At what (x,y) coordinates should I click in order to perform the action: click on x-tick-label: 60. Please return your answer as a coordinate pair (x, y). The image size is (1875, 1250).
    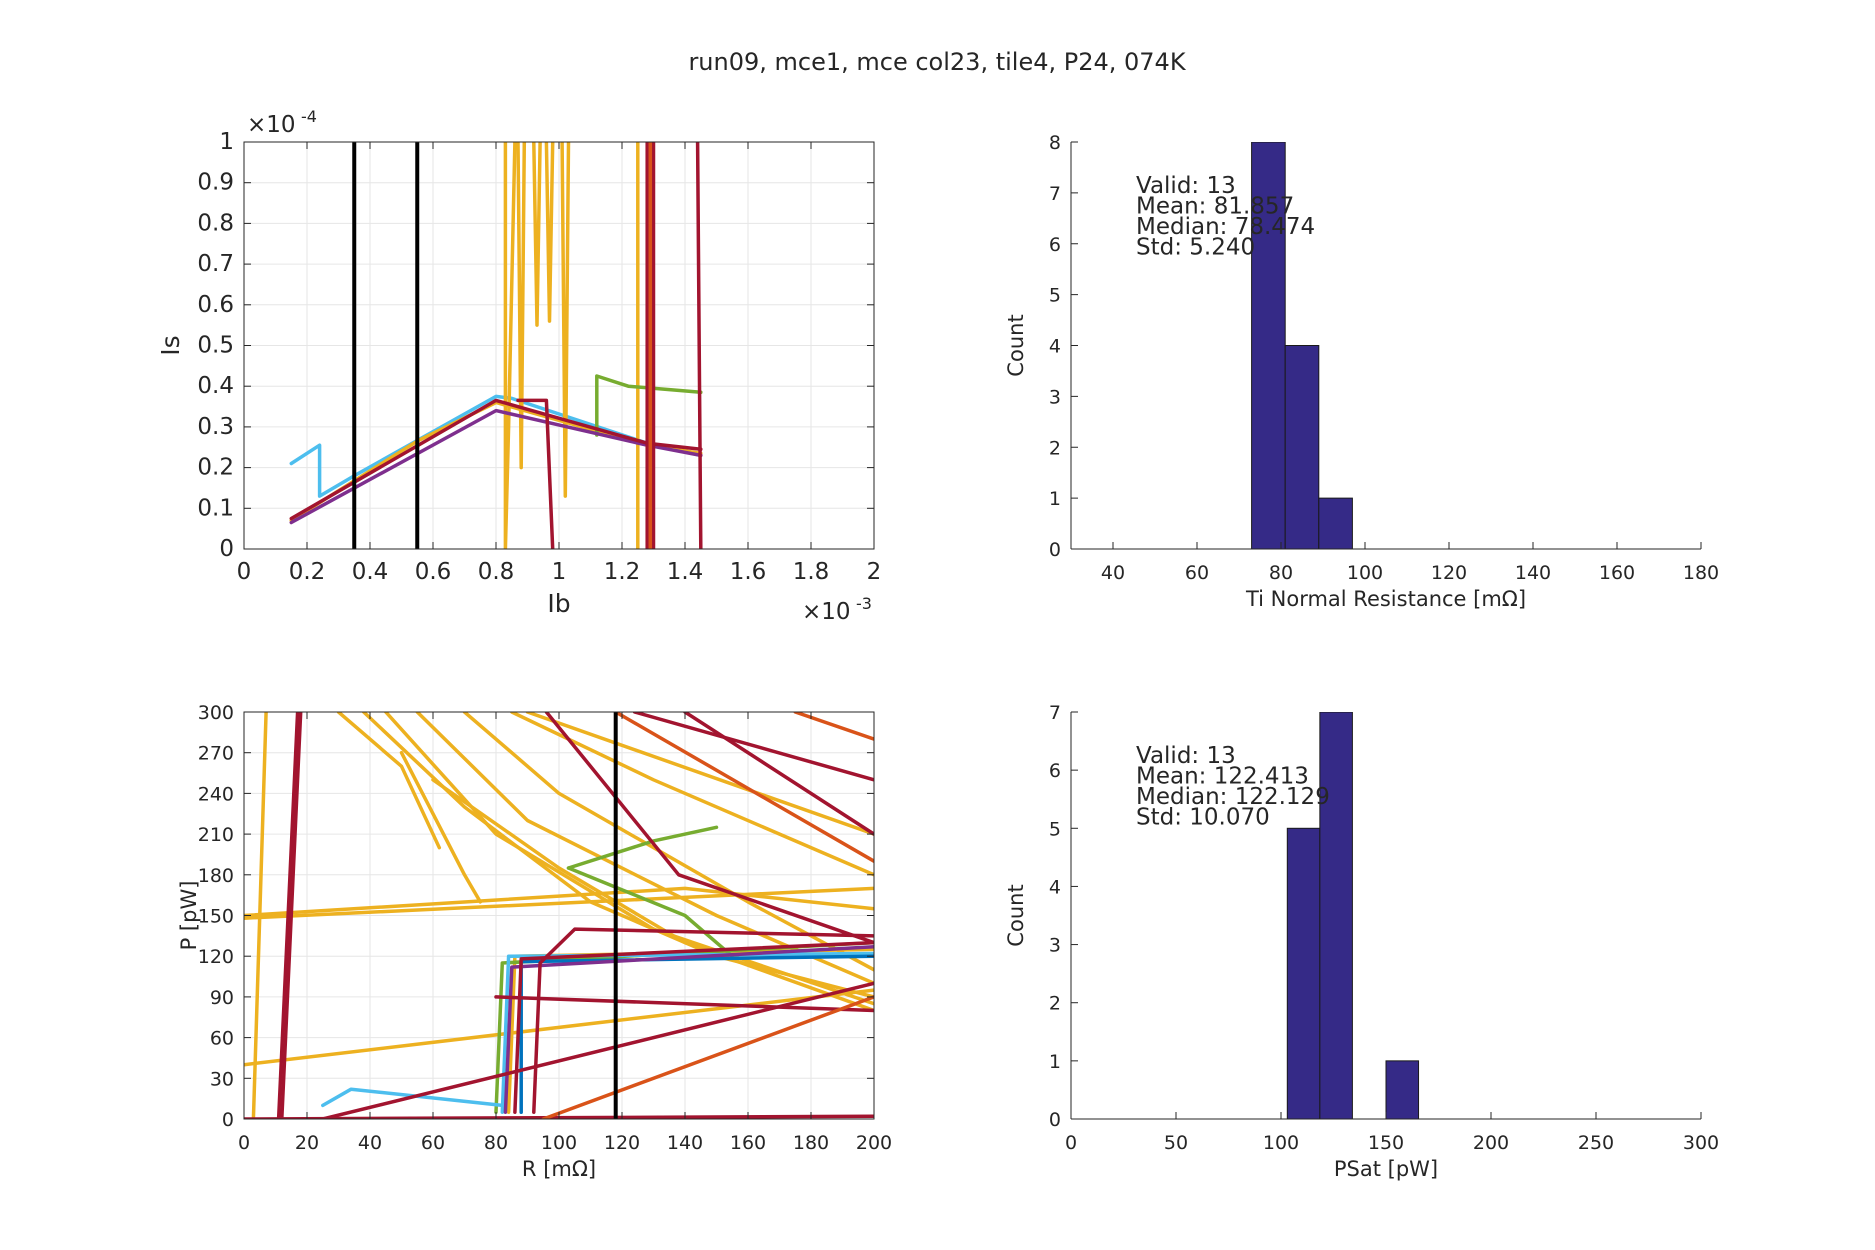
    Looking at the image, I should click on (433, 1143).